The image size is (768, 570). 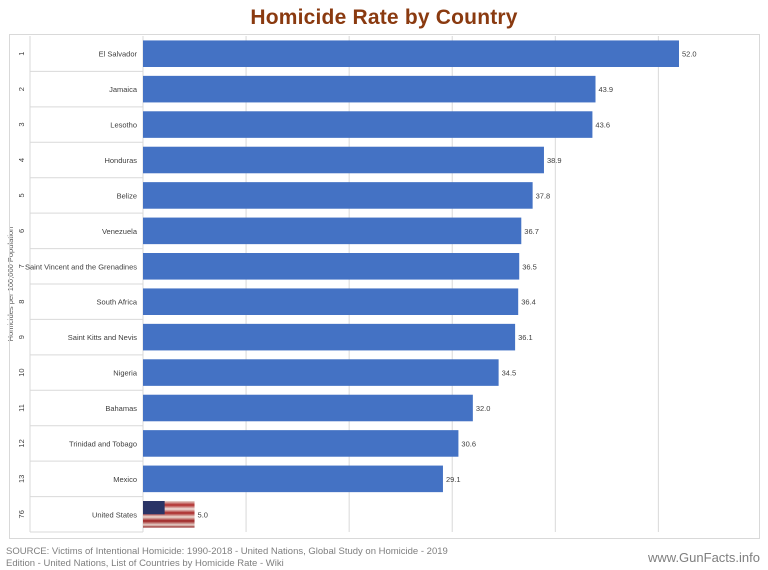 What do you see at coordinates (602, 125) in the screenshot?
I see `data-label: 43.6` at bounding box center [602, 125].